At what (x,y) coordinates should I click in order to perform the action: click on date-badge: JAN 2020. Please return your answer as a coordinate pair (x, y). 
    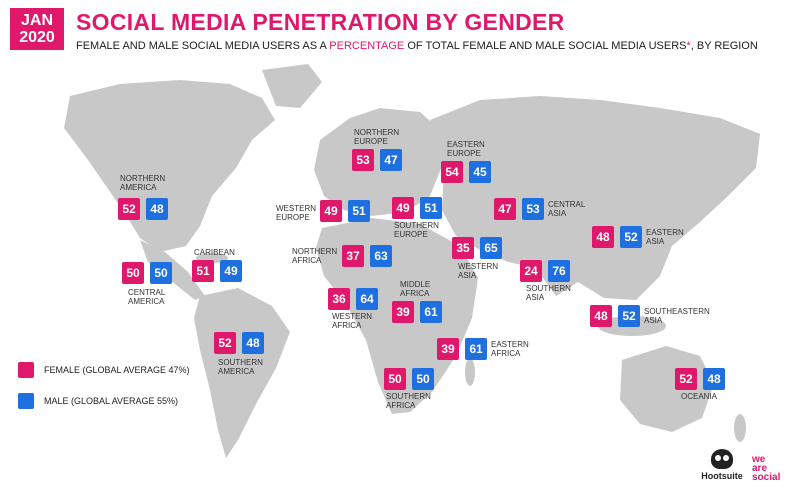
    Looking at the image, I should click on (37, 29).